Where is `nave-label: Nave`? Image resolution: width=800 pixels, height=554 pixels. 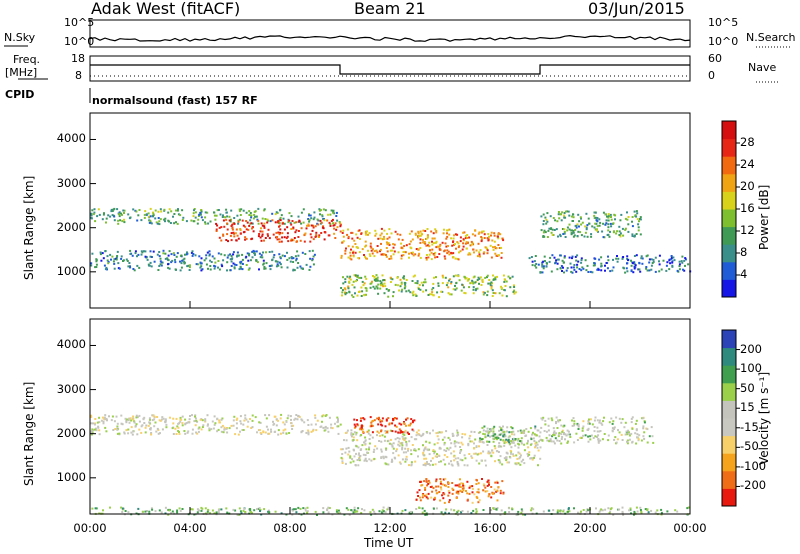
nave-label: Nave is located at coordinates (762, 67).